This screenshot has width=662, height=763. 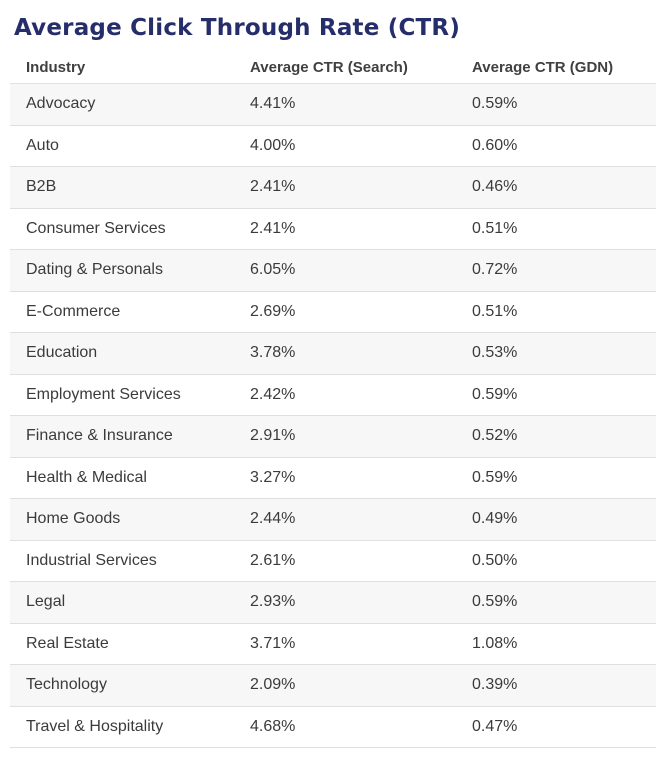 What do you see at coordinates (61, 104) in the screenshot?
I see `industry-cell: Advocacy` at bounding box center [61, 104].